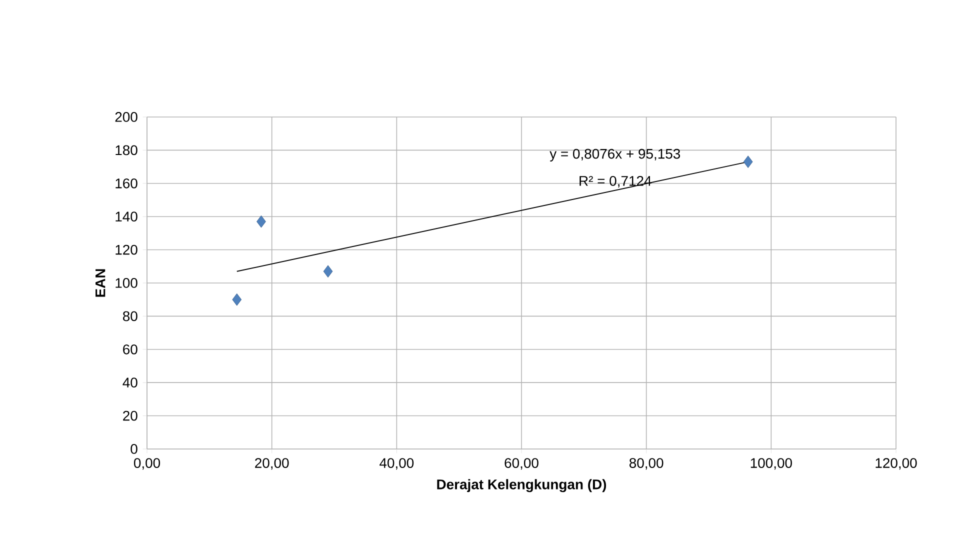 The width and height of the screenshot is (955, 554). Describe the element at coordinates (134, 449) in the screenshot. I see `y-tick-label: 0` at that location.